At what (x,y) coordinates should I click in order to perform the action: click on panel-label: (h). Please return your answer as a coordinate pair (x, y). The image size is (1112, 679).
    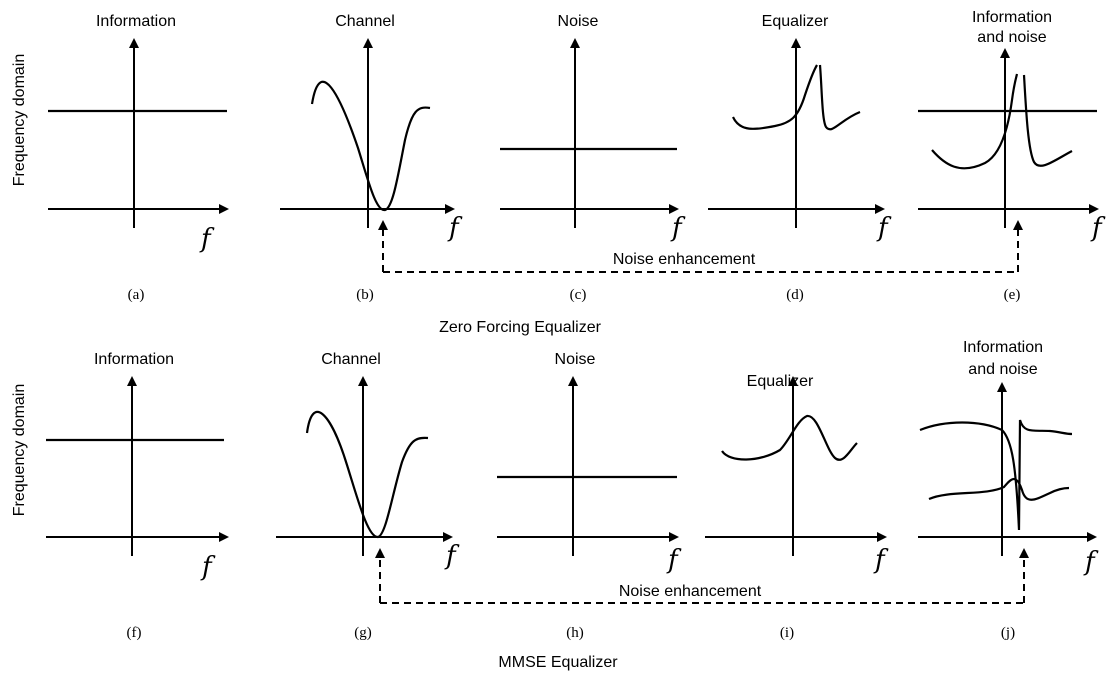
    Looking at the image, I should click on (575, 633).